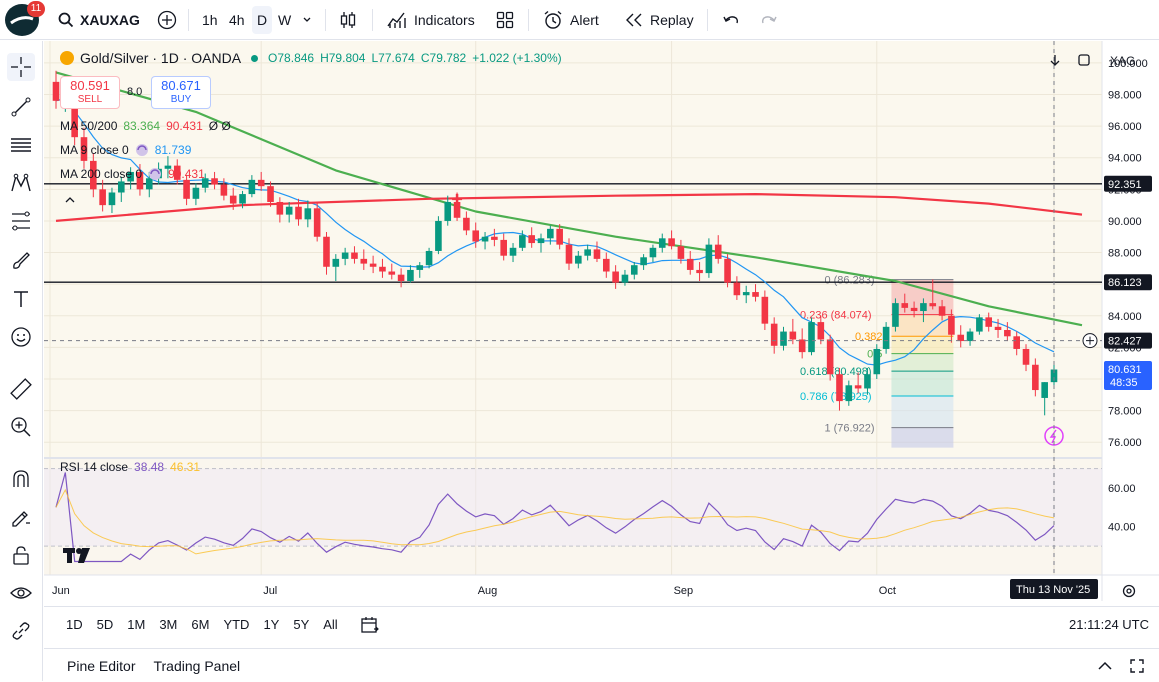 The height and width of the screenshot is (682, 1159). I want to click on pattern-tool, so click(21, 183).